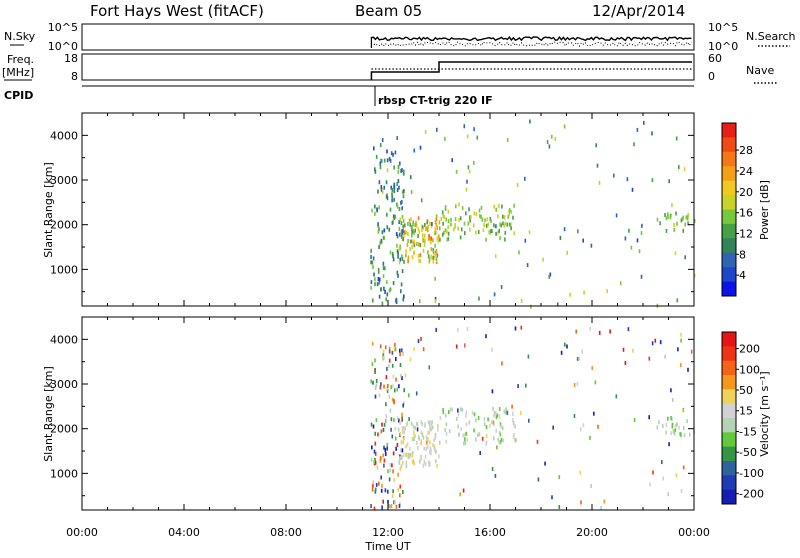 This screenshot has width=800, height=558. What do you see at coordinates (771, 36) in the screenshot?
I see `nsearch-label: N.Search` at bounding box center [771, 36].